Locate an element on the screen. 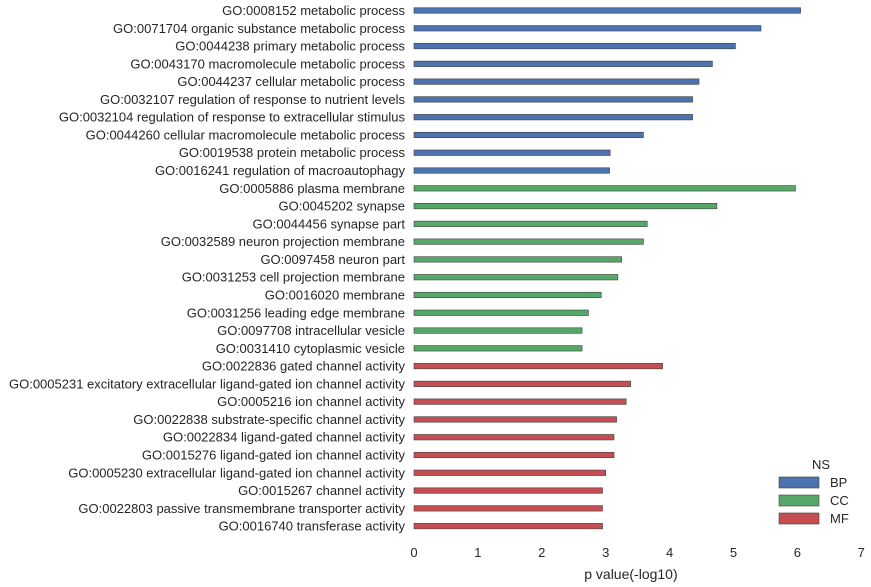 This screenshot has width=871, height=587. category-label: GO:0032589 neuron projection membrane is located at coordinates (283, 241).